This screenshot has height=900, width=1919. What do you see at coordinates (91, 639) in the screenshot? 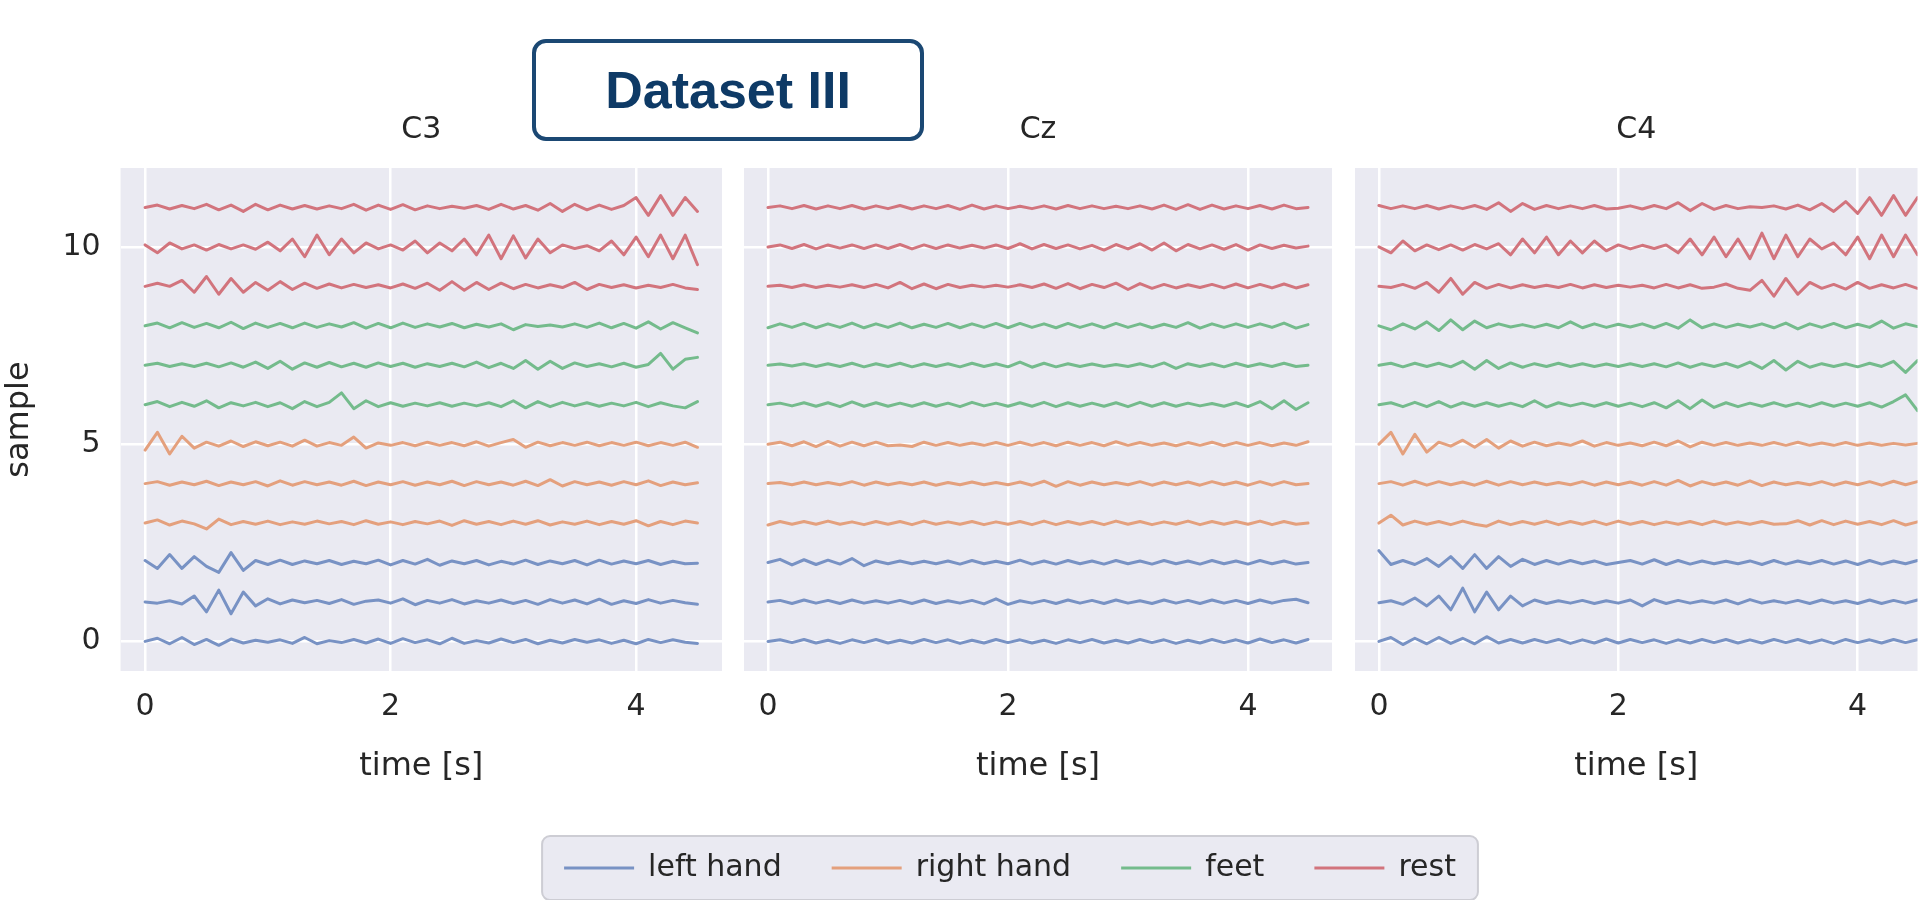
I see `y-tick-label: 0` at bounding box center [91, 639].